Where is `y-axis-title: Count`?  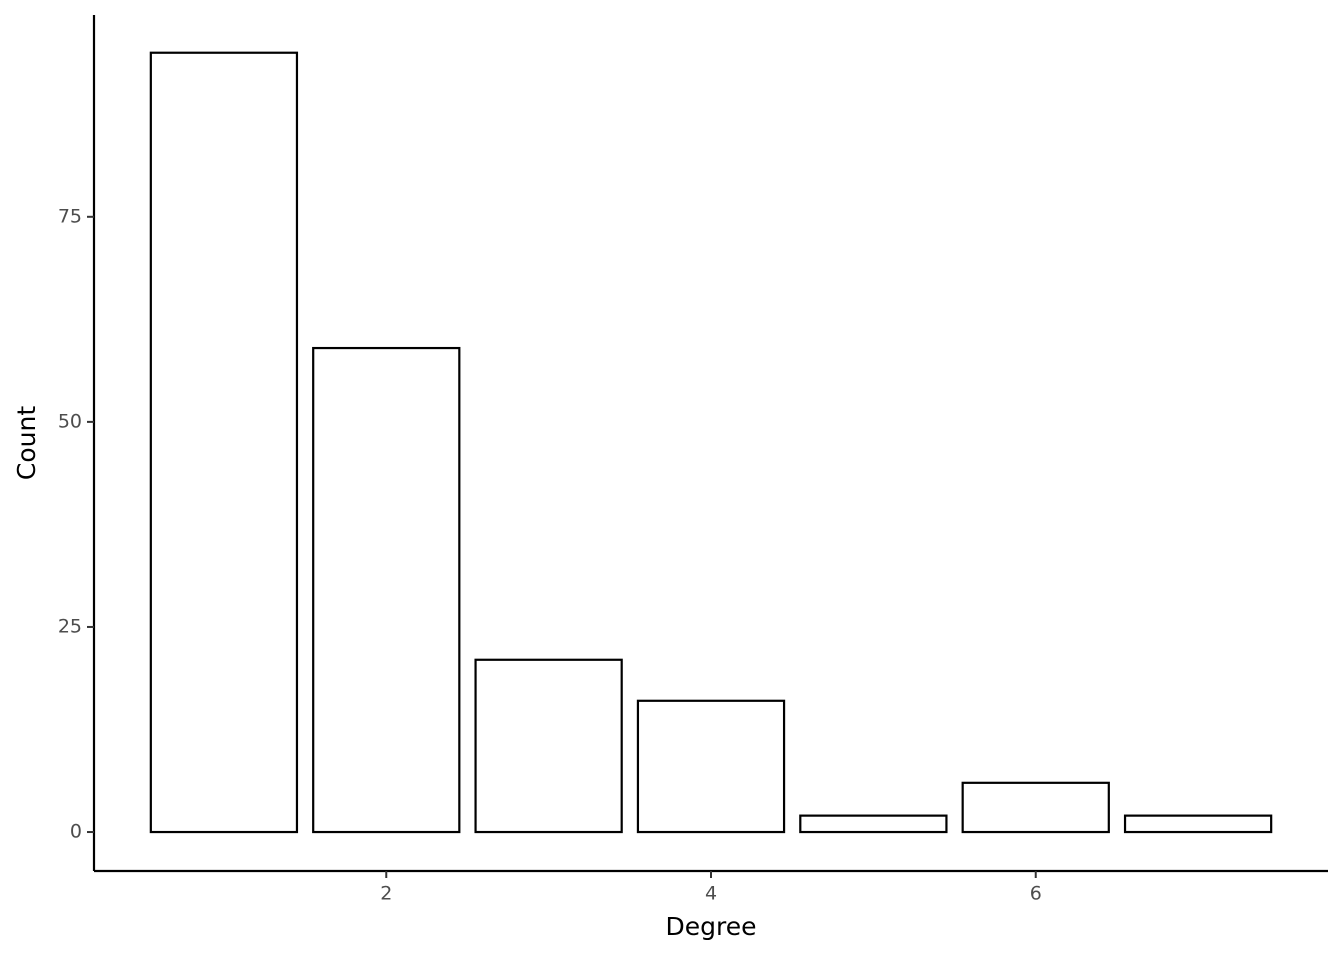
y-axis-title: Count is located at coordinates (26, 443).